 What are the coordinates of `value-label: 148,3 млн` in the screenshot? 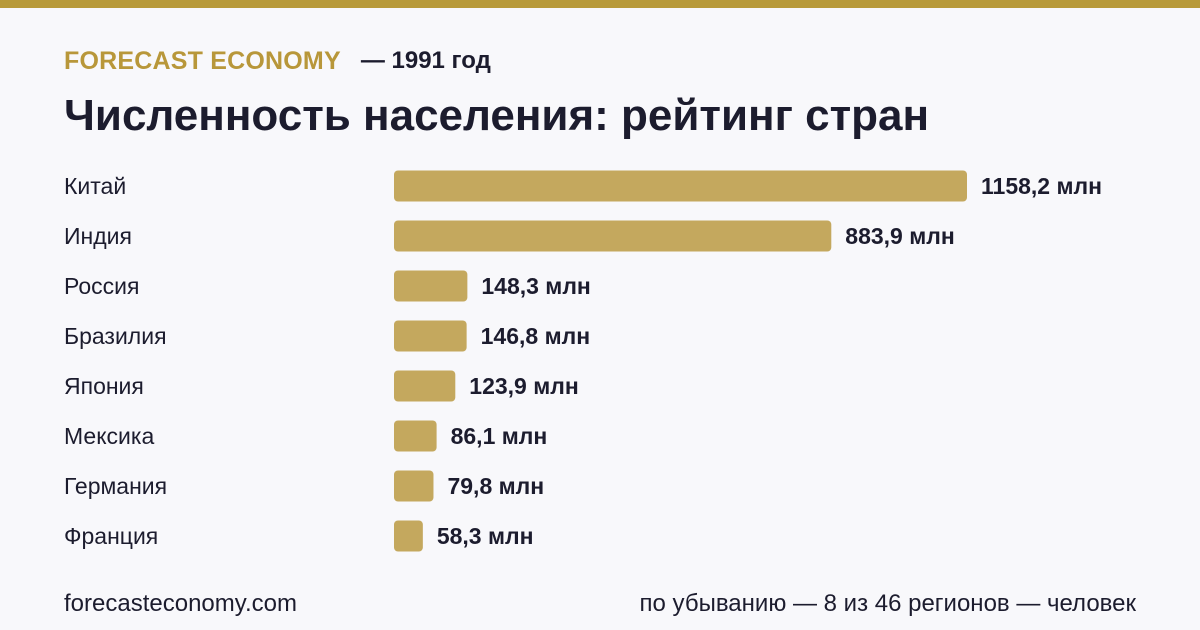 It's located at (535, 286).